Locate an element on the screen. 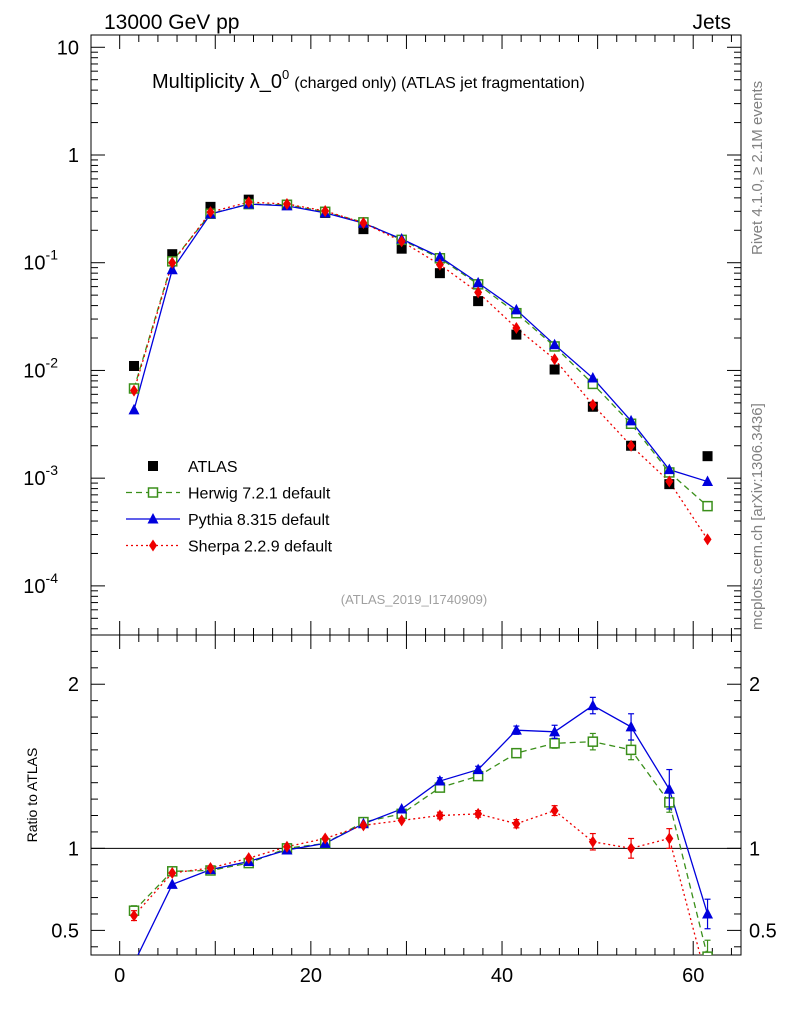 The height and width of the screenshot is (1024, 786). main-ytick-label: 10 is located at coordinates (68, 48).